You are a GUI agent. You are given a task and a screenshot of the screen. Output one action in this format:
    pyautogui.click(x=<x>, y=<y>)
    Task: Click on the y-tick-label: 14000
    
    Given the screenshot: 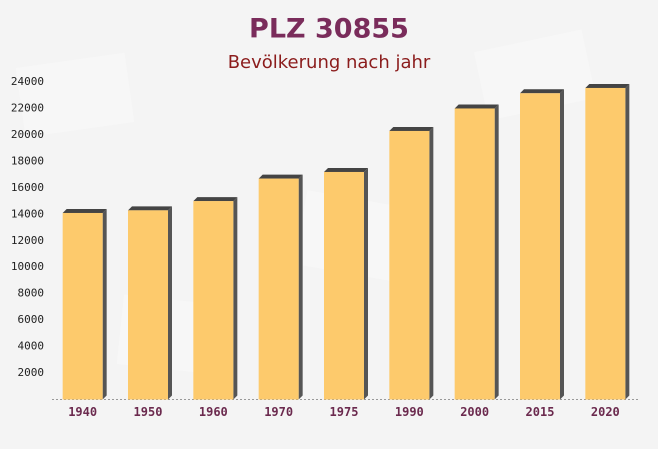 What is the action you would take?
    pyautogui.click(x=27, y=213)
    